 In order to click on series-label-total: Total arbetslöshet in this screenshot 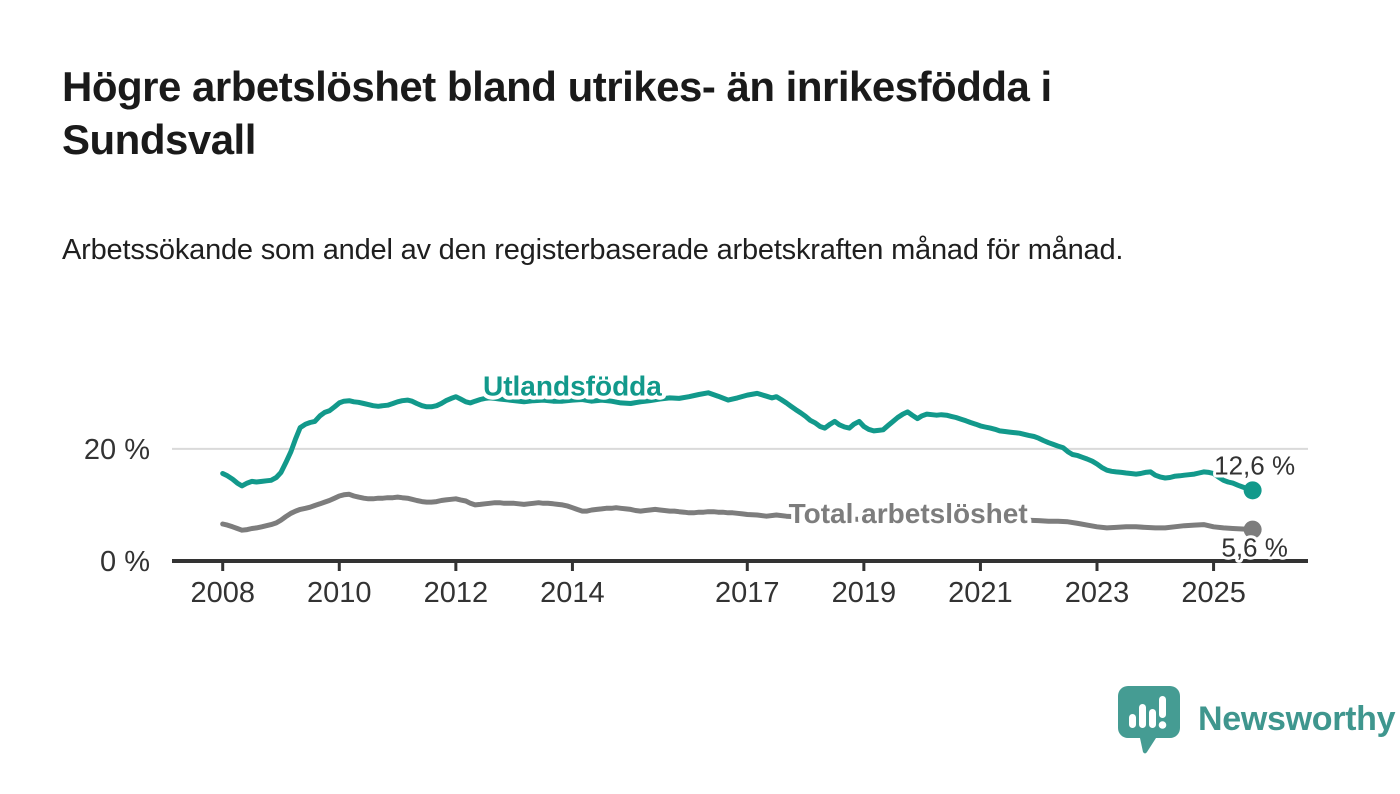, I will do `click(908, 513)`.